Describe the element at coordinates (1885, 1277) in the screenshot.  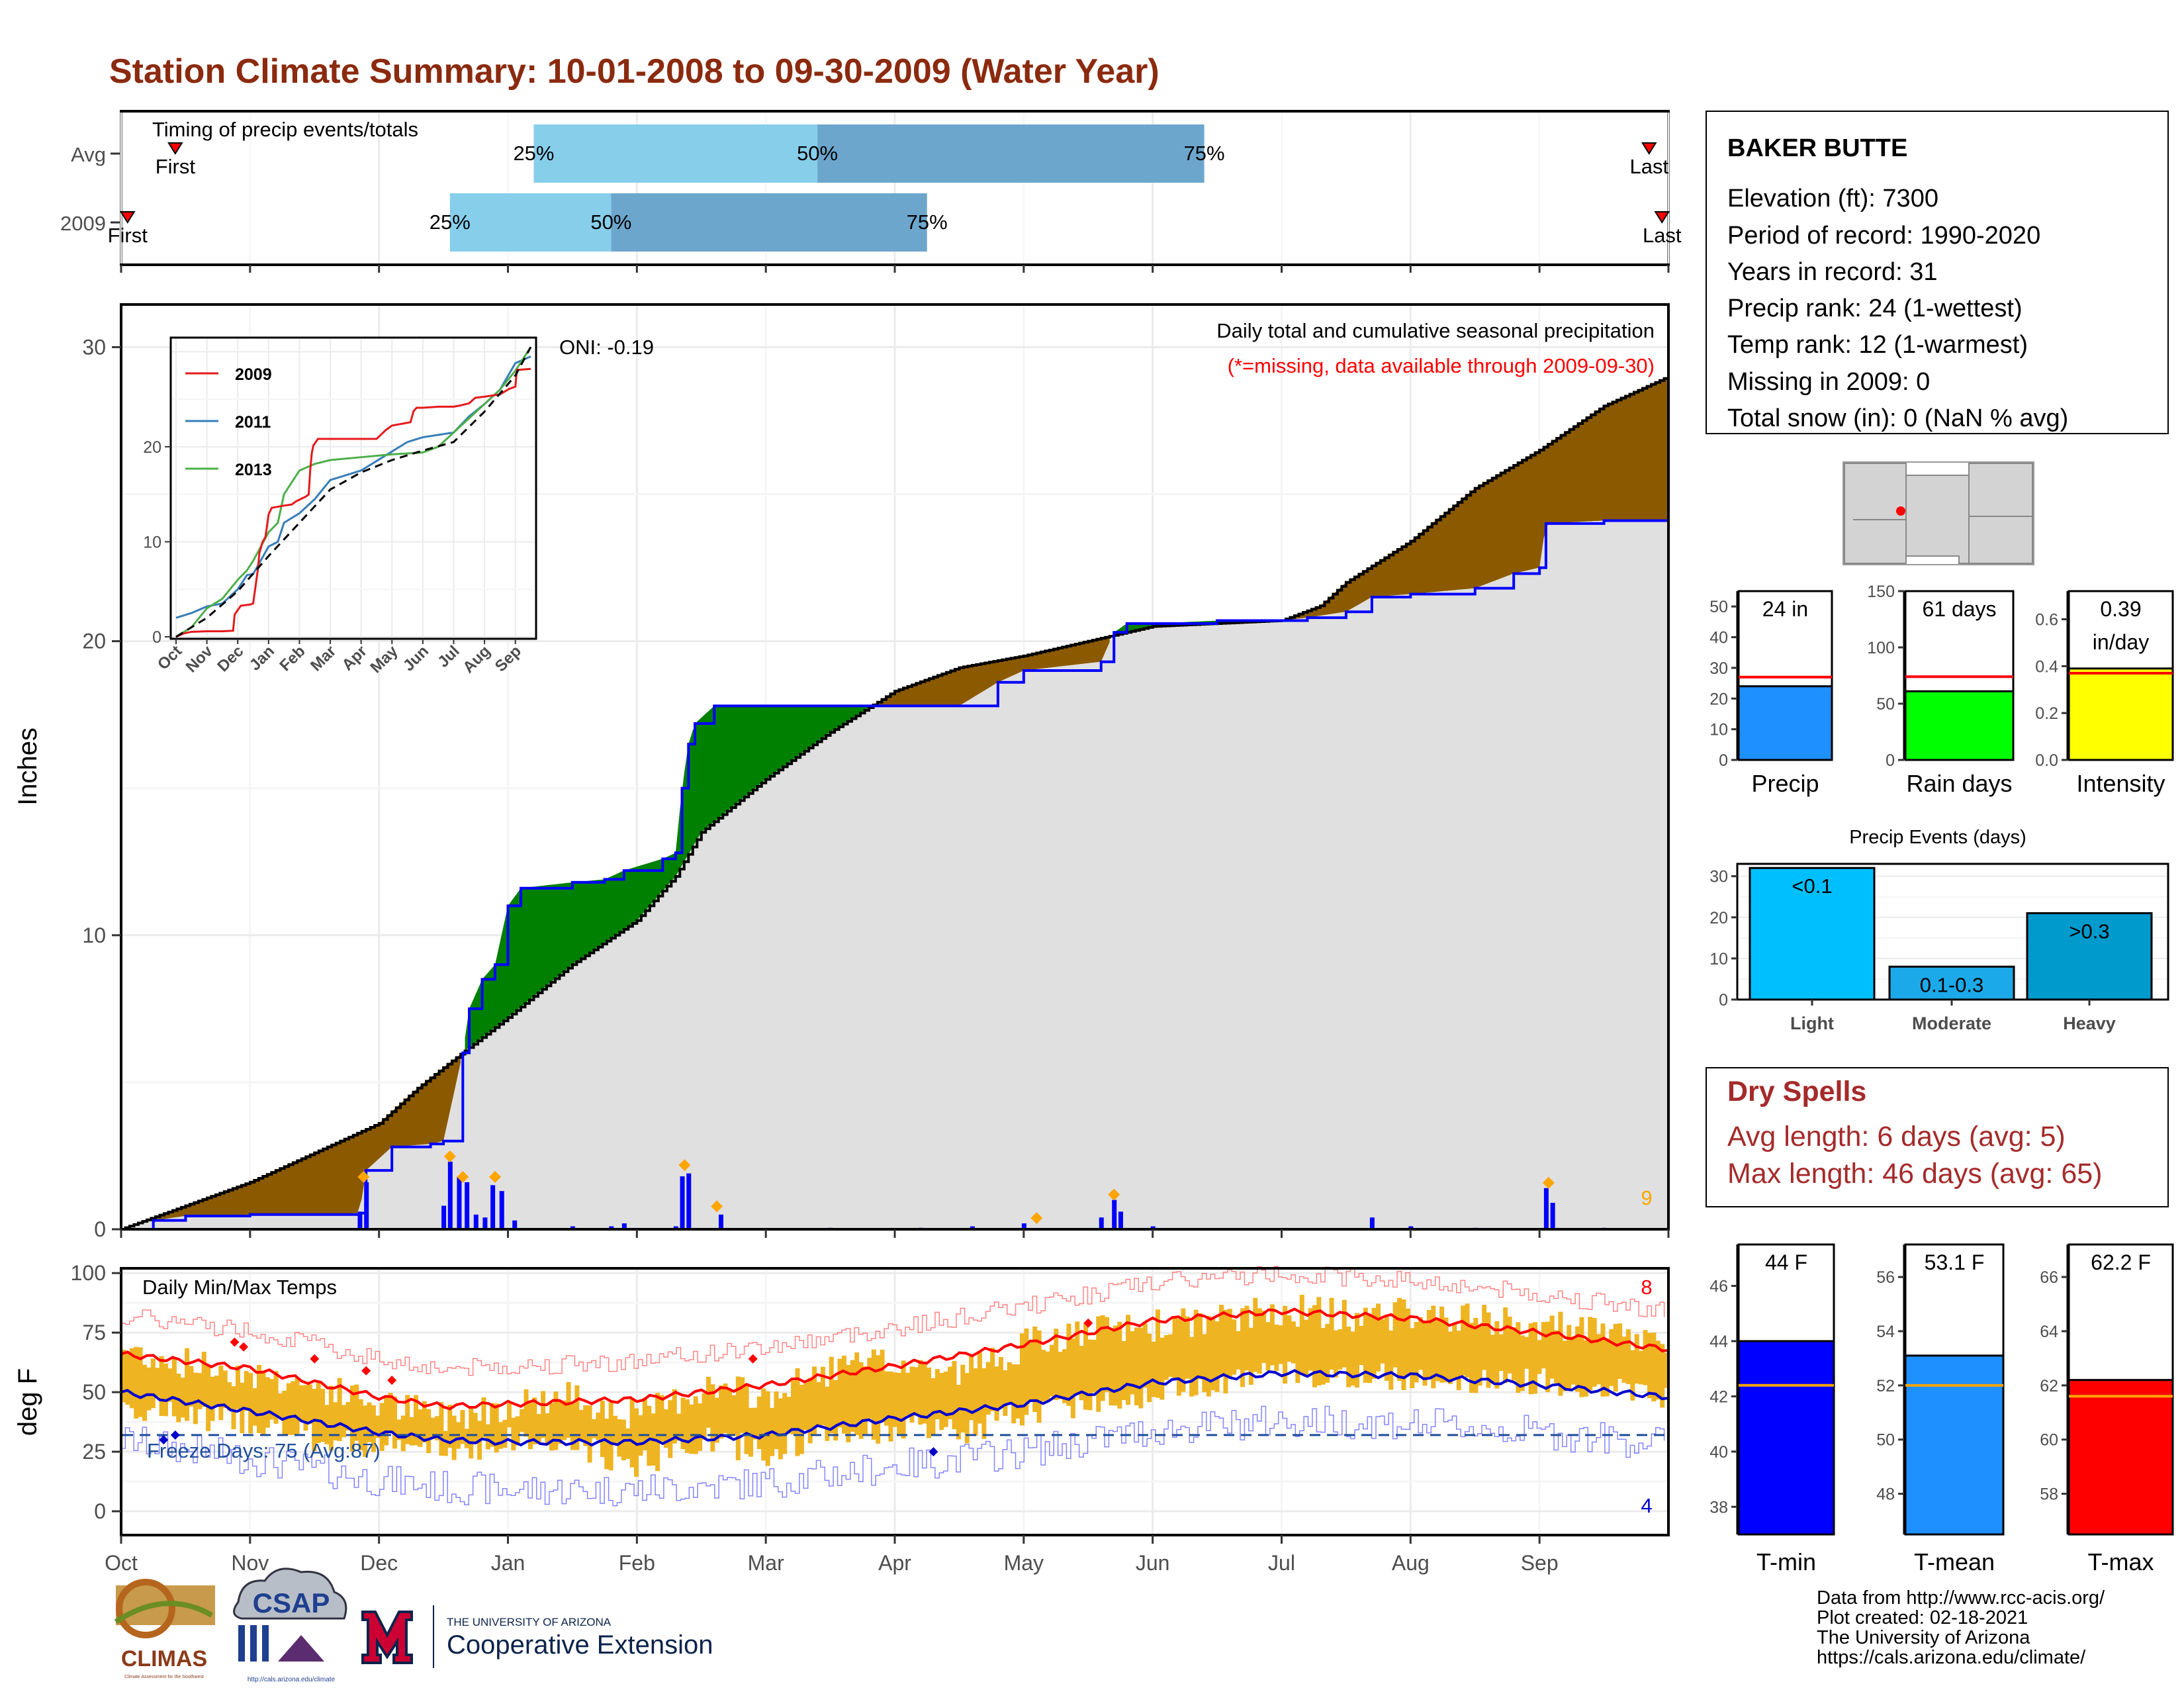
I see `tmean-ytick-label: 56` at that location.